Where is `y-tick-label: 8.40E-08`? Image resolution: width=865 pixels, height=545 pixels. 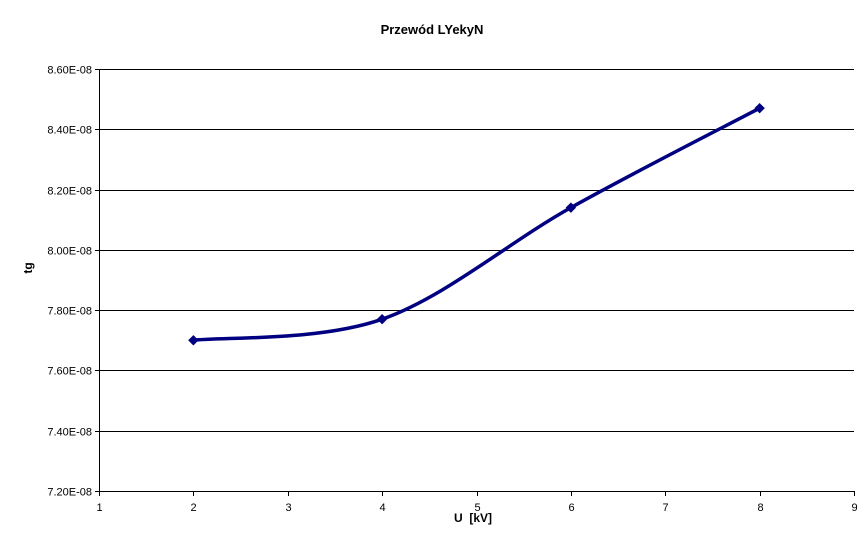
y-tick-label: 8.40E-08 is located at coordinates (69, 131).